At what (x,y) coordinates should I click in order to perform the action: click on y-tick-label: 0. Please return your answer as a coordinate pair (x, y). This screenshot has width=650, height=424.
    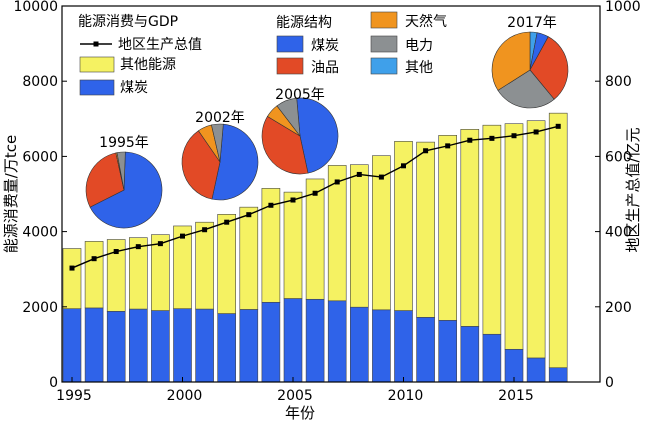
    Looking at the image, I should click on (53, 383).